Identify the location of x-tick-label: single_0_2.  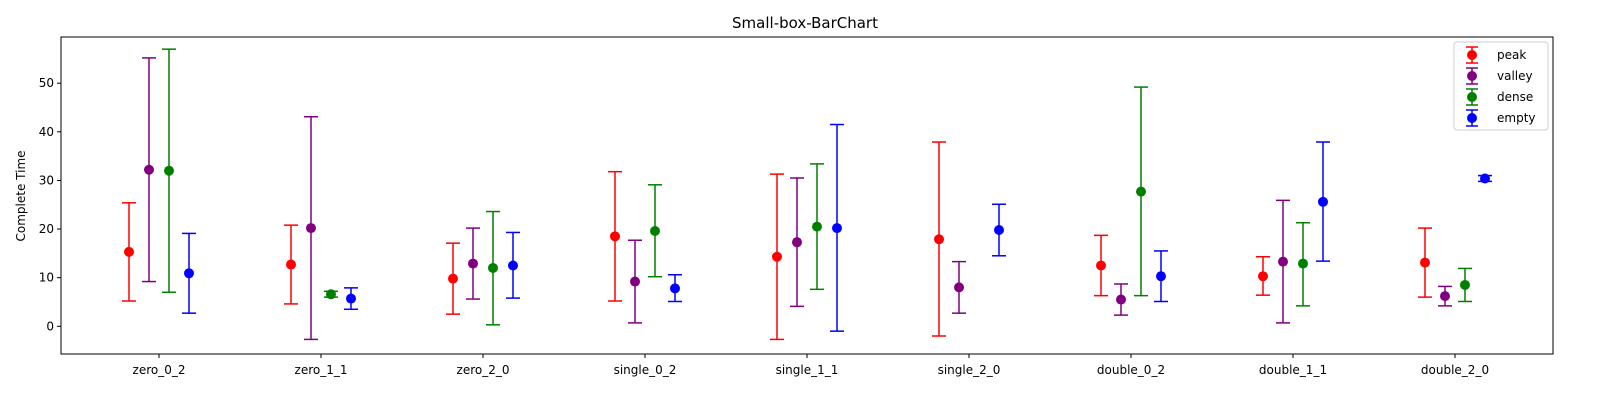
(645, 370).